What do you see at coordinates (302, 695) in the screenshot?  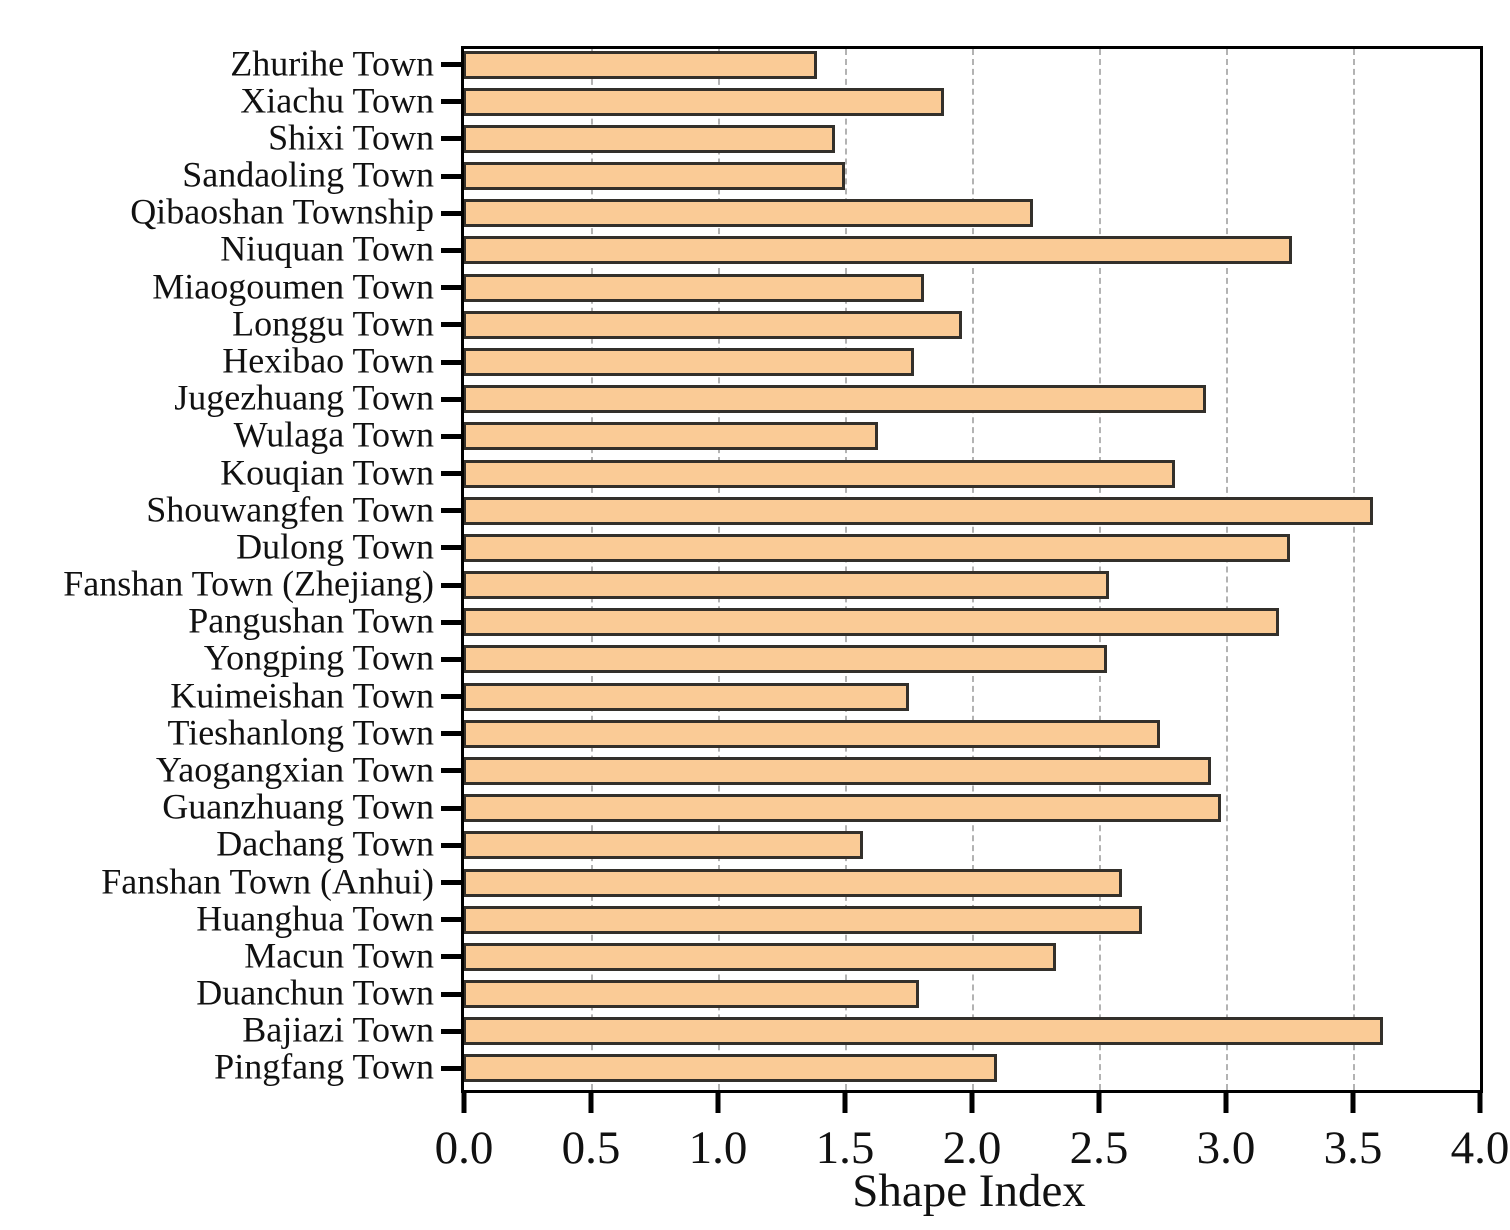 I see `category-label: Kuimeishan Town` at bounding box center [302, 695].